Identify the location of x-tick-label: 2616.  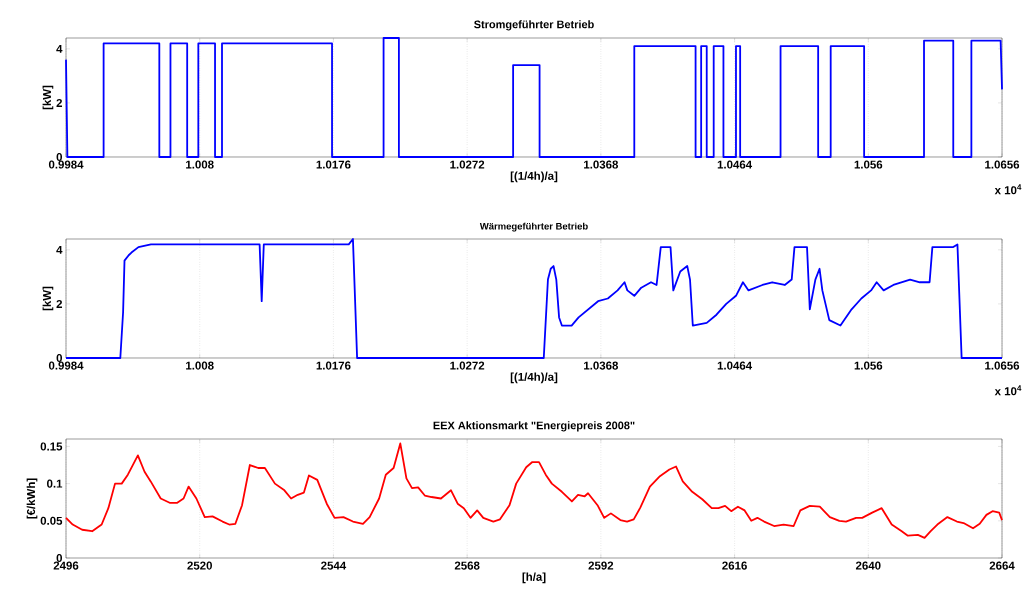
(734, 565).